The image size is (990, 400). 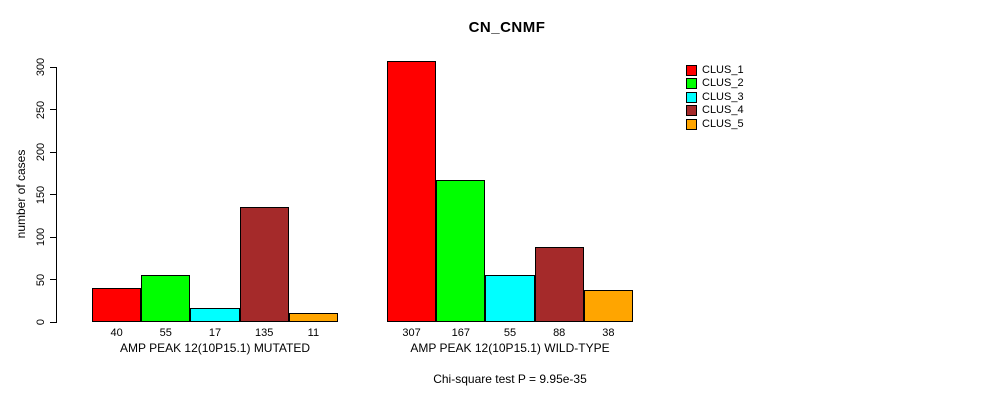 What do you see at coordinates (116, 333) in the screenshot?
I see `bar-value-label: 40` at bounding box center [116, 333].